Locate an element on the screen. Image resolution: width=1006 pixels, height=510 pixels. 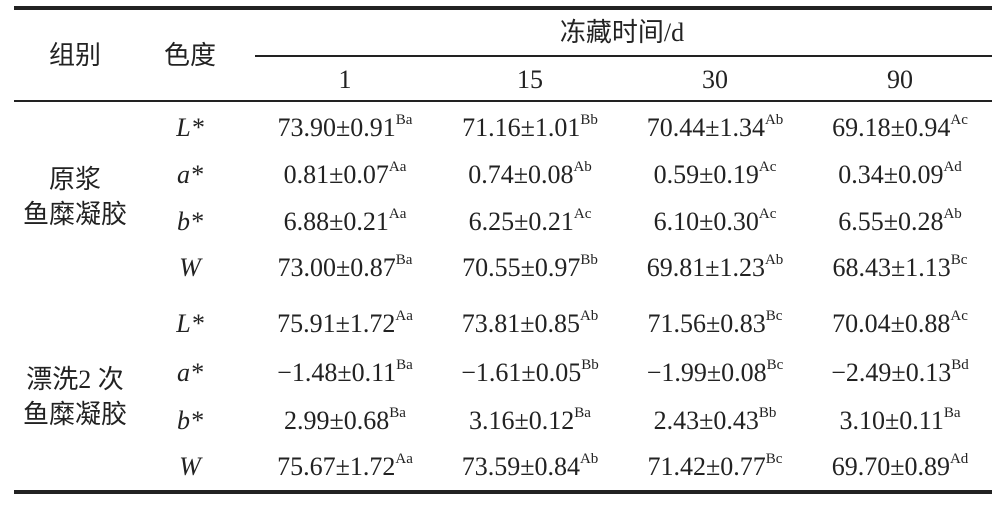
cell-letters: Ad is located at coordinates (952, 167).